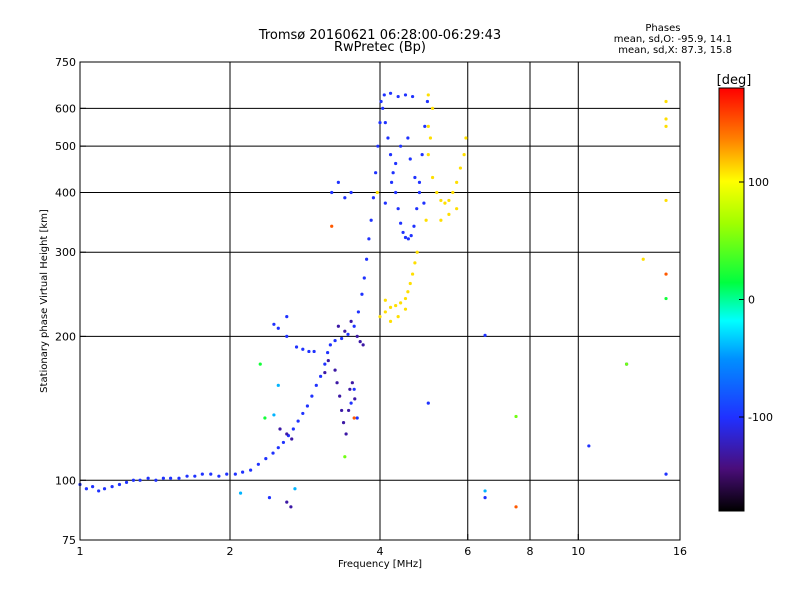 The width and height of the screenshot is (800, 600). I want to click on colorbar-ticks: 100 0 -100, so click(756, 300).